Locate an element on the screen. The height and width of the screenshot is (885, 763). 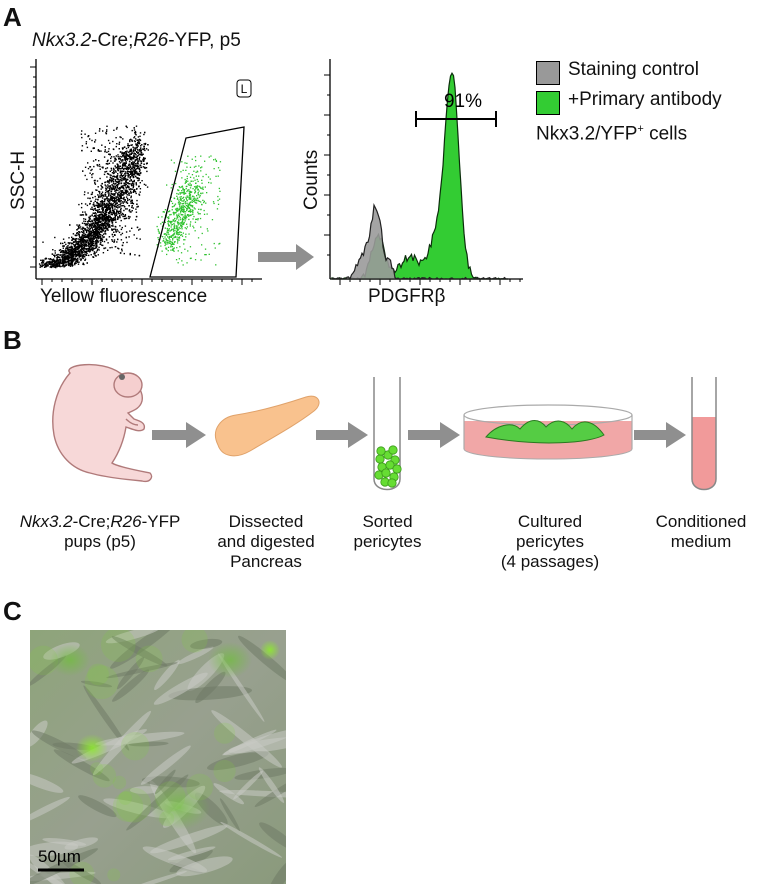
step-caption-medium: Conditioned medium is located at coordinates (701, 532).